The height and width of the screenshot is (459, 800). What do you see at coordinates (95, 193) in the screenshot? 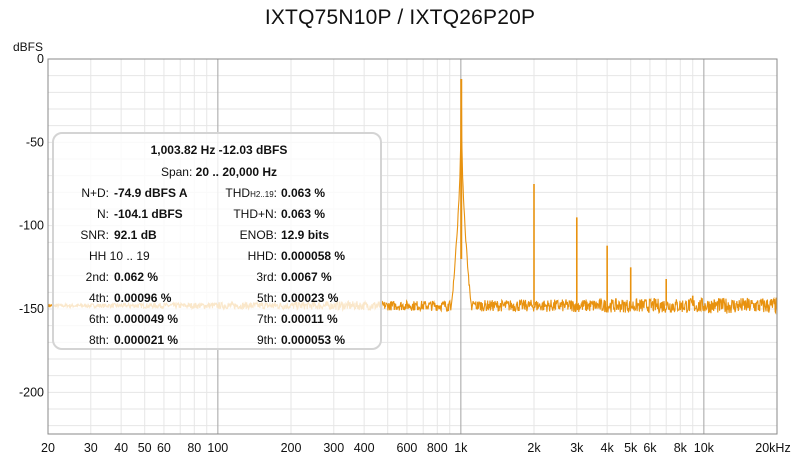
I see `metric-label: N+D:` at bounding box center [95, 193].